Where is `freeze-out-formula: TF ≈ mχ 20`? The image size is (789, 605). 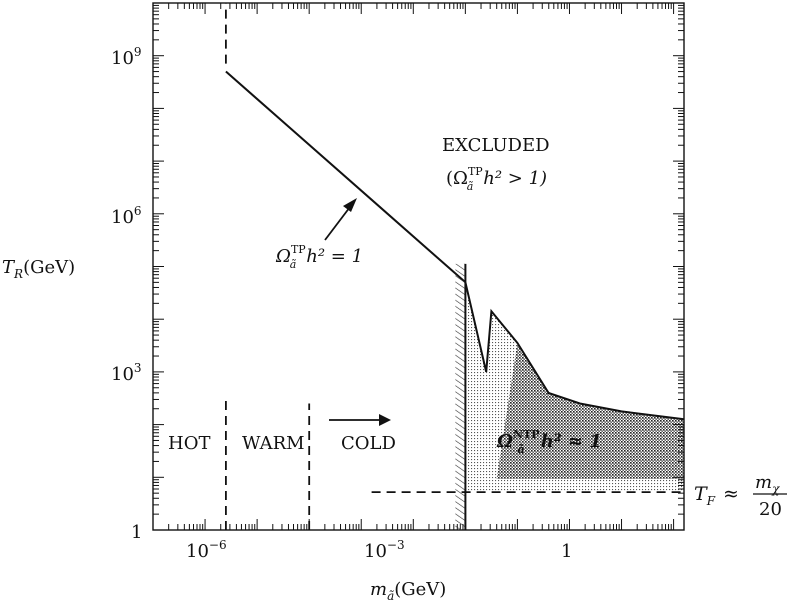
freeze-out-formula: TF ≈ mχ 20 is located at coordinates (740, 496).